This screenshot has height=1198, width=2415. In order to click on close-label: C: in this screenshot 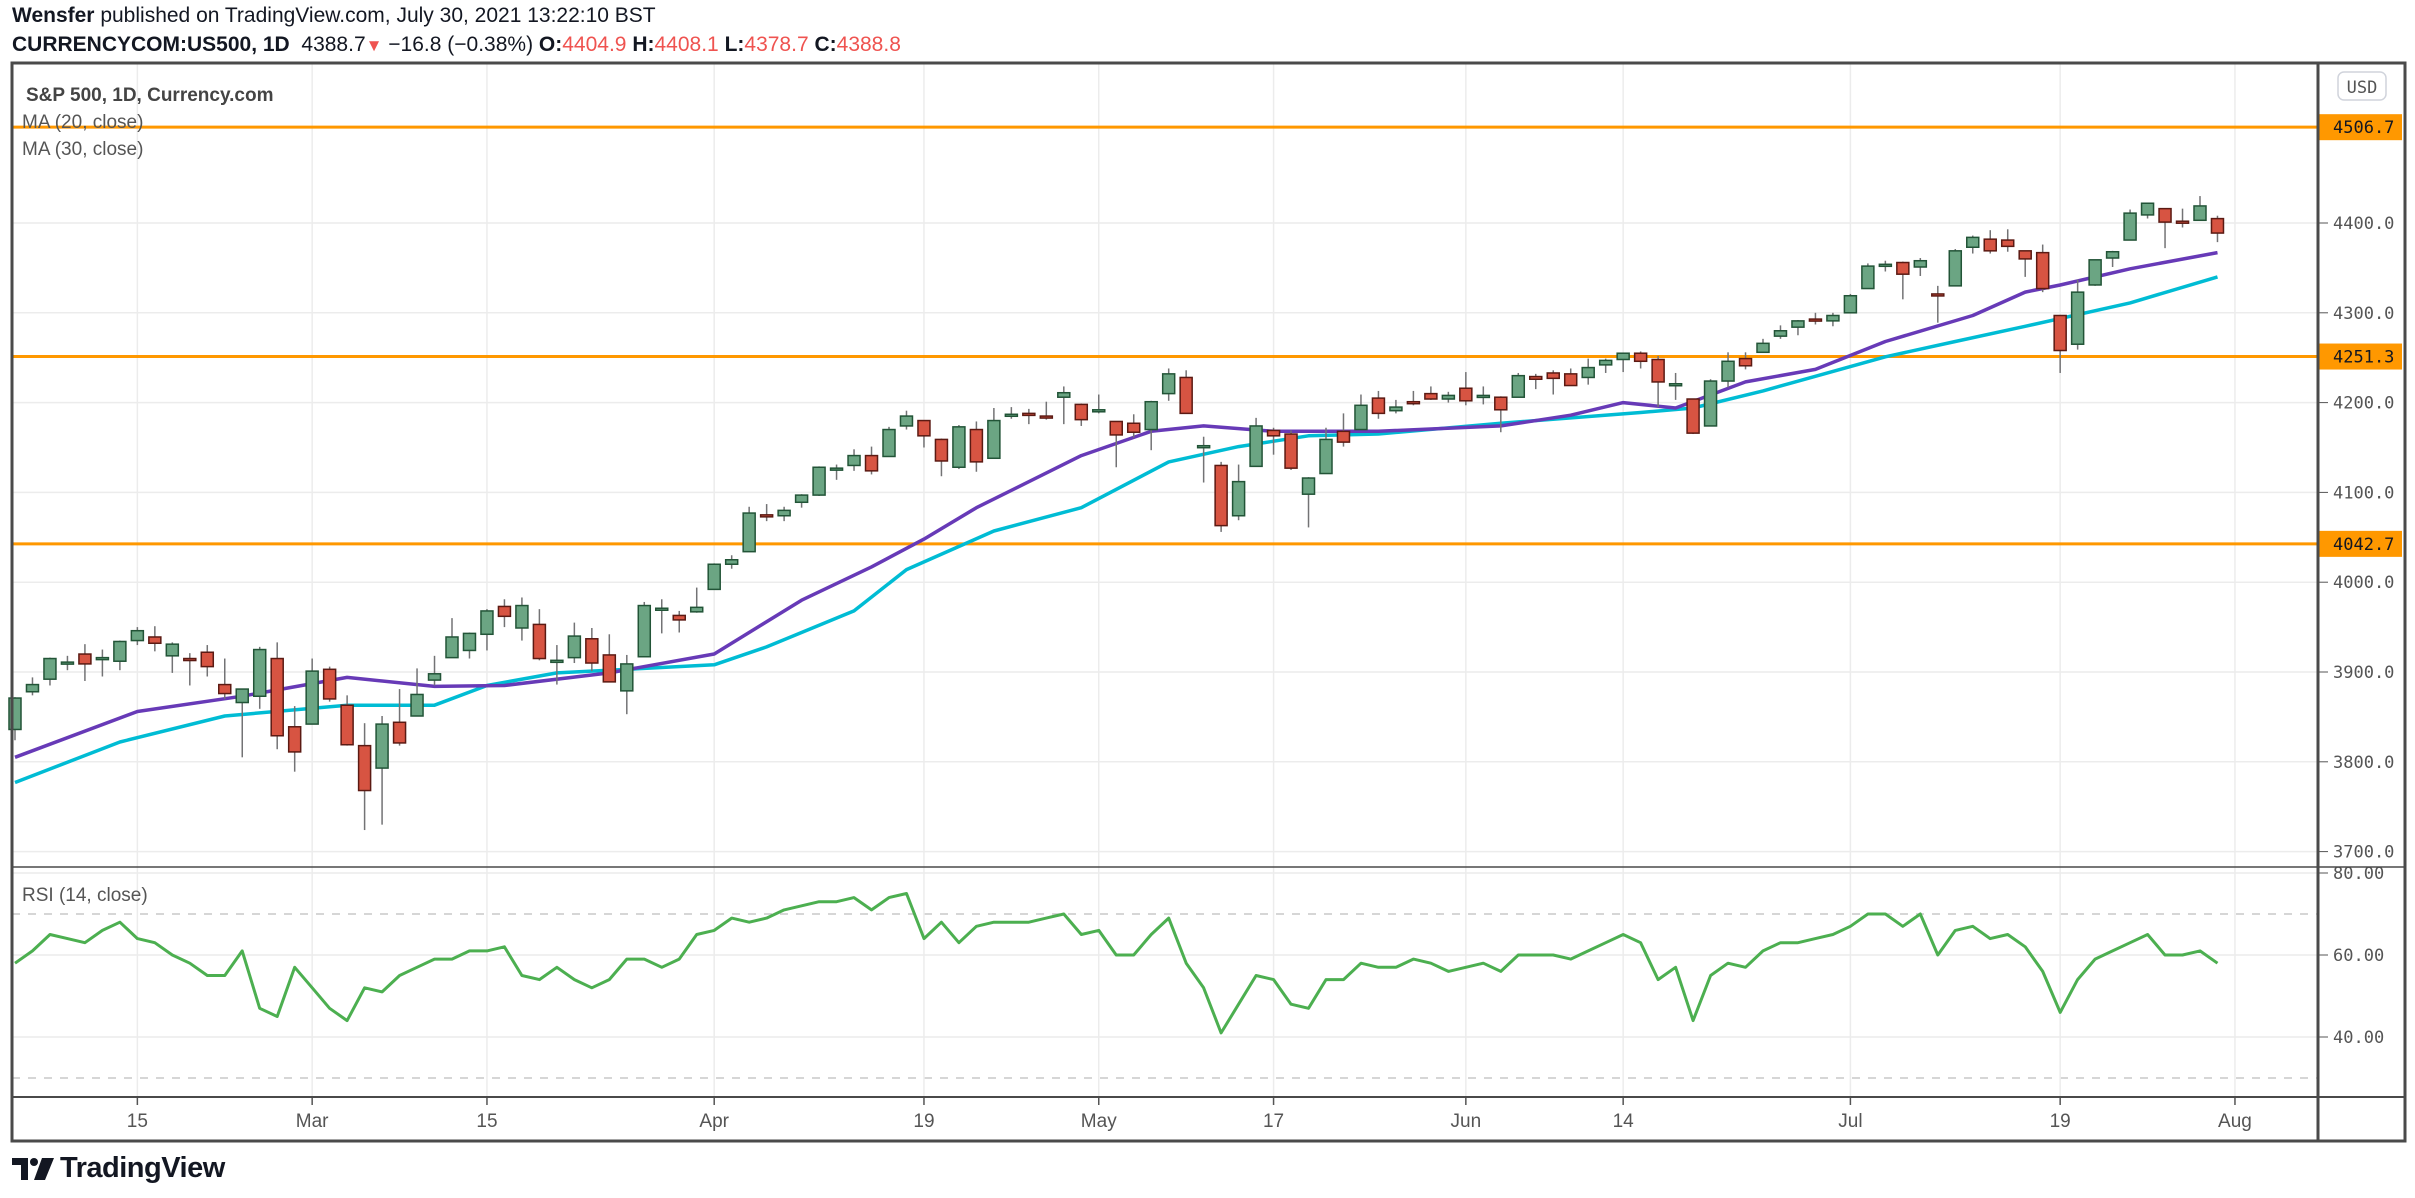, I will do `click(825, 44)`.